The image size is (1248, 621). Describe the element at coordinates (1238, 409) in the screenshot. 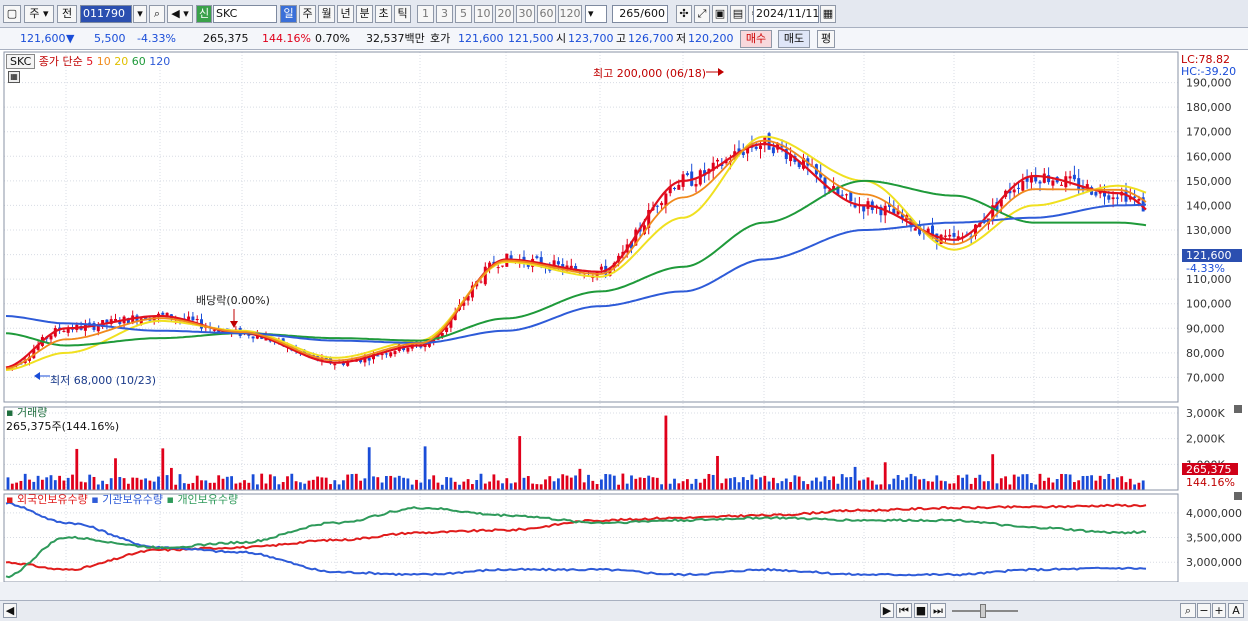

I see `volume-panel-close-icon` at that location.